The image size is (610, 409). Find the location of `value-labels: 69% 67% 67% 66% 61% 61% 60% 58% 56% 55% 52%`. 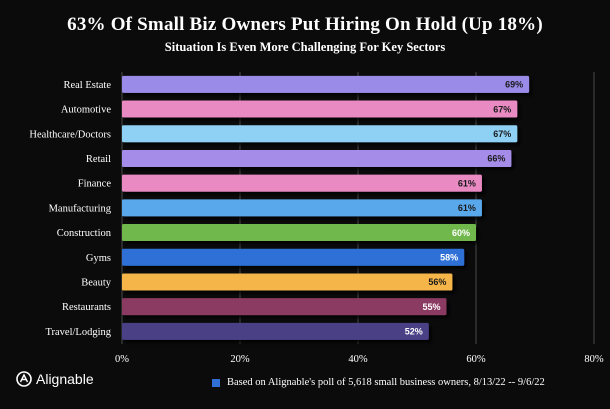

value-labels: 69% 67% 67% 66% 61% 61% 60% 58% 56% 55% 52% is located at coordinates (464, 208).